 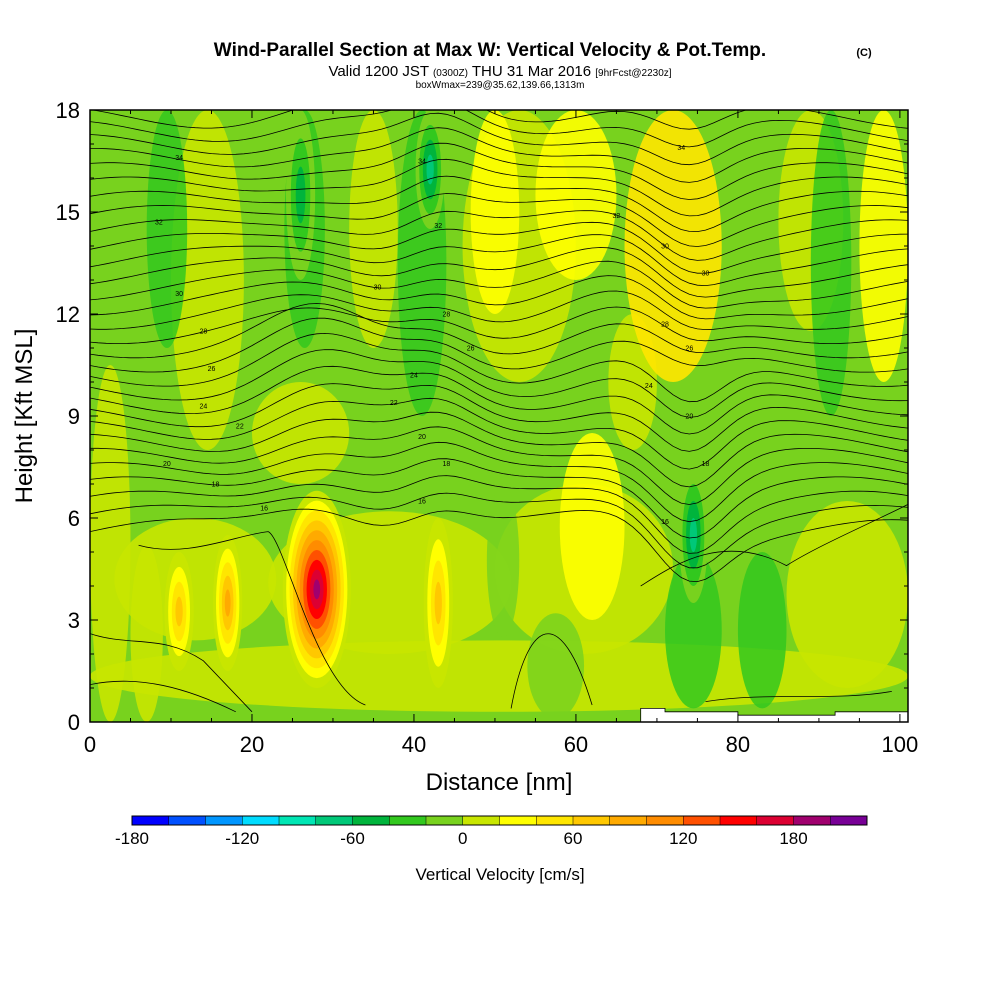 What do you see at coordinates (24, 416) in the screenshot?
I see `y-axis-label: Height [Kft MSL]` at bounding box center [24, 416].